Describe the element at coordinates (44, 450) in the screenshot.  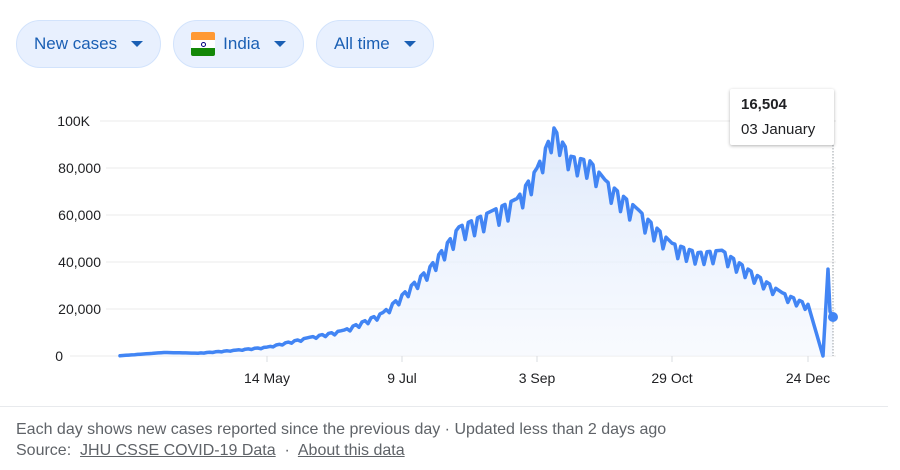
I see `source-label: Source:` at that location.